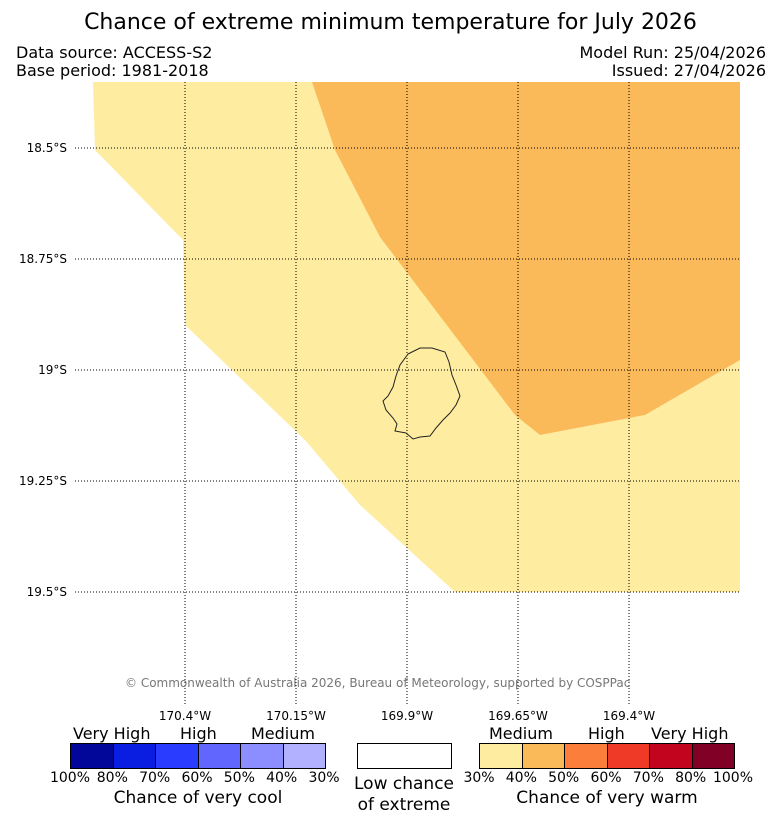  Describe the element at coordinates (688, 70) in the screenshot. I see `issued-label: Issued: 27/04/2026` at that location.